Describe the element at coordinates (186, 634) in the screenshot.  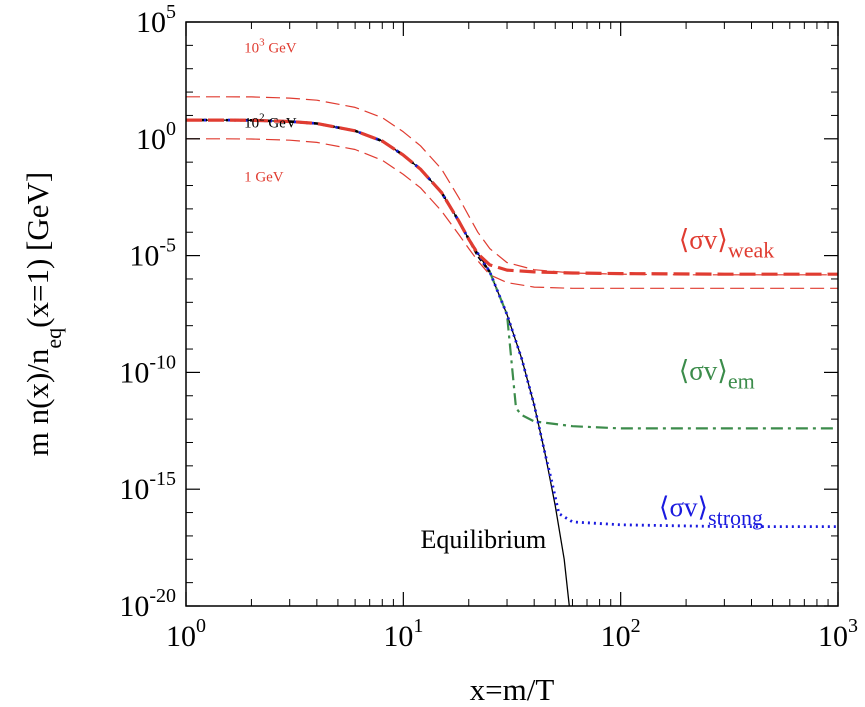
I see `x-tick-label: 10⁰` at that location.